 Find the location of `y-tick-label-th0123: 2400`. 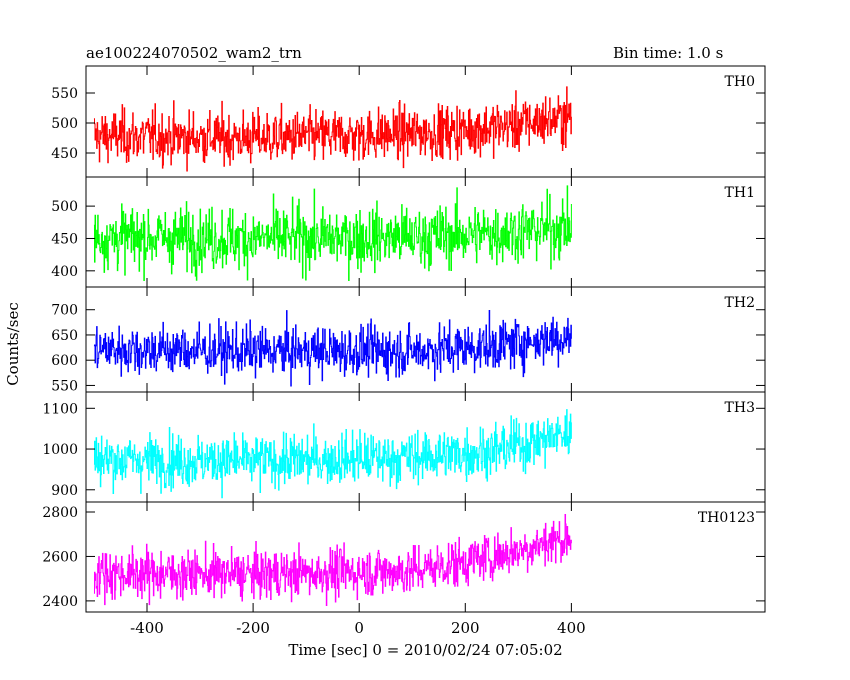

y-tick-label-th0123: 2400 is located at coordinates (60, 602).